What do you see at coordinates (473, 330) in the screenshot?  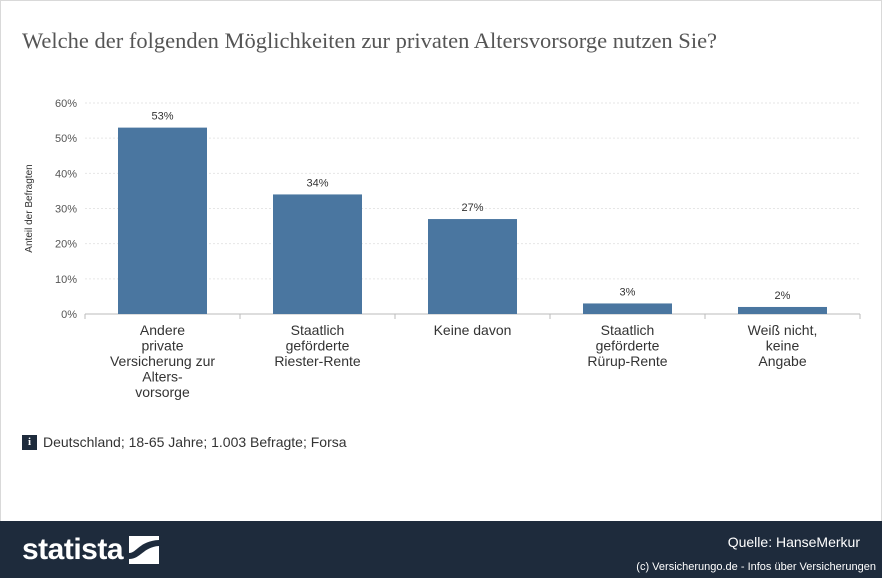 I see `x-tick-label: Keine davon` at bounding box center [473, 330].